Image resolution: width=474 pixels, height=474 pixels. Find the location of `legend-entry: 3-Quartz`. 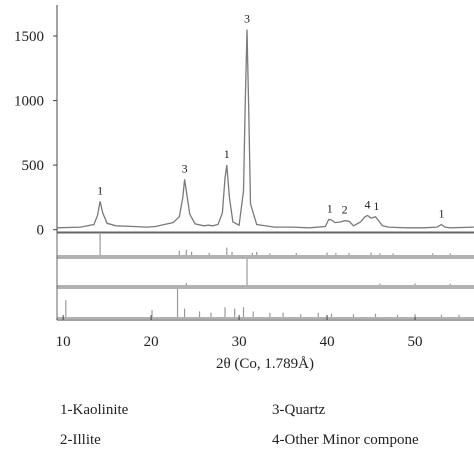

legend-entry: 3-Quartz is located at coordinates (299, 410).